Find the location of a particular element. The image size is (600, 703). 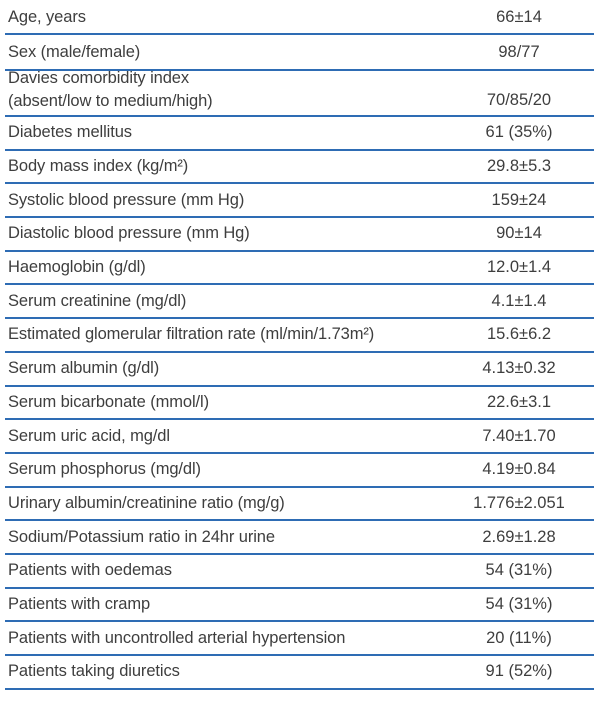

row-value: 90±14 is located at coordinates (519, 233).